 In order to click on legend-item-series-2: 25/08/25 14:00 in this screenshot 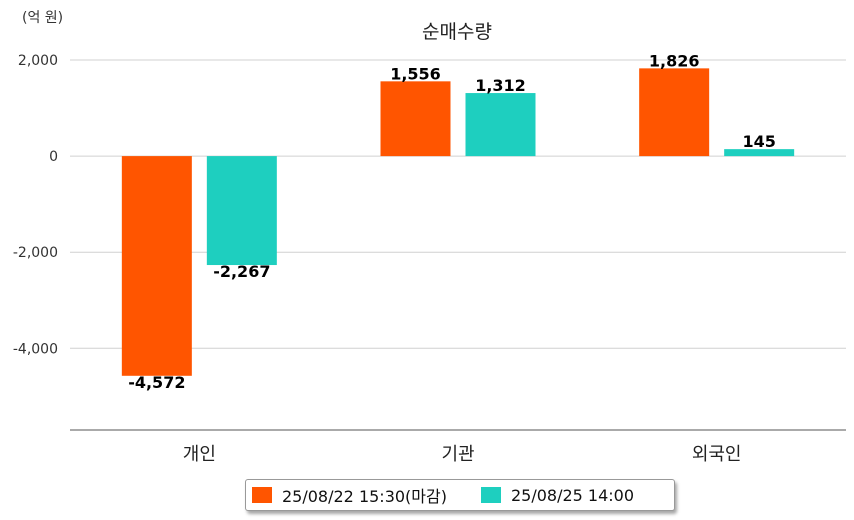, I will do `click(557, 495)`.